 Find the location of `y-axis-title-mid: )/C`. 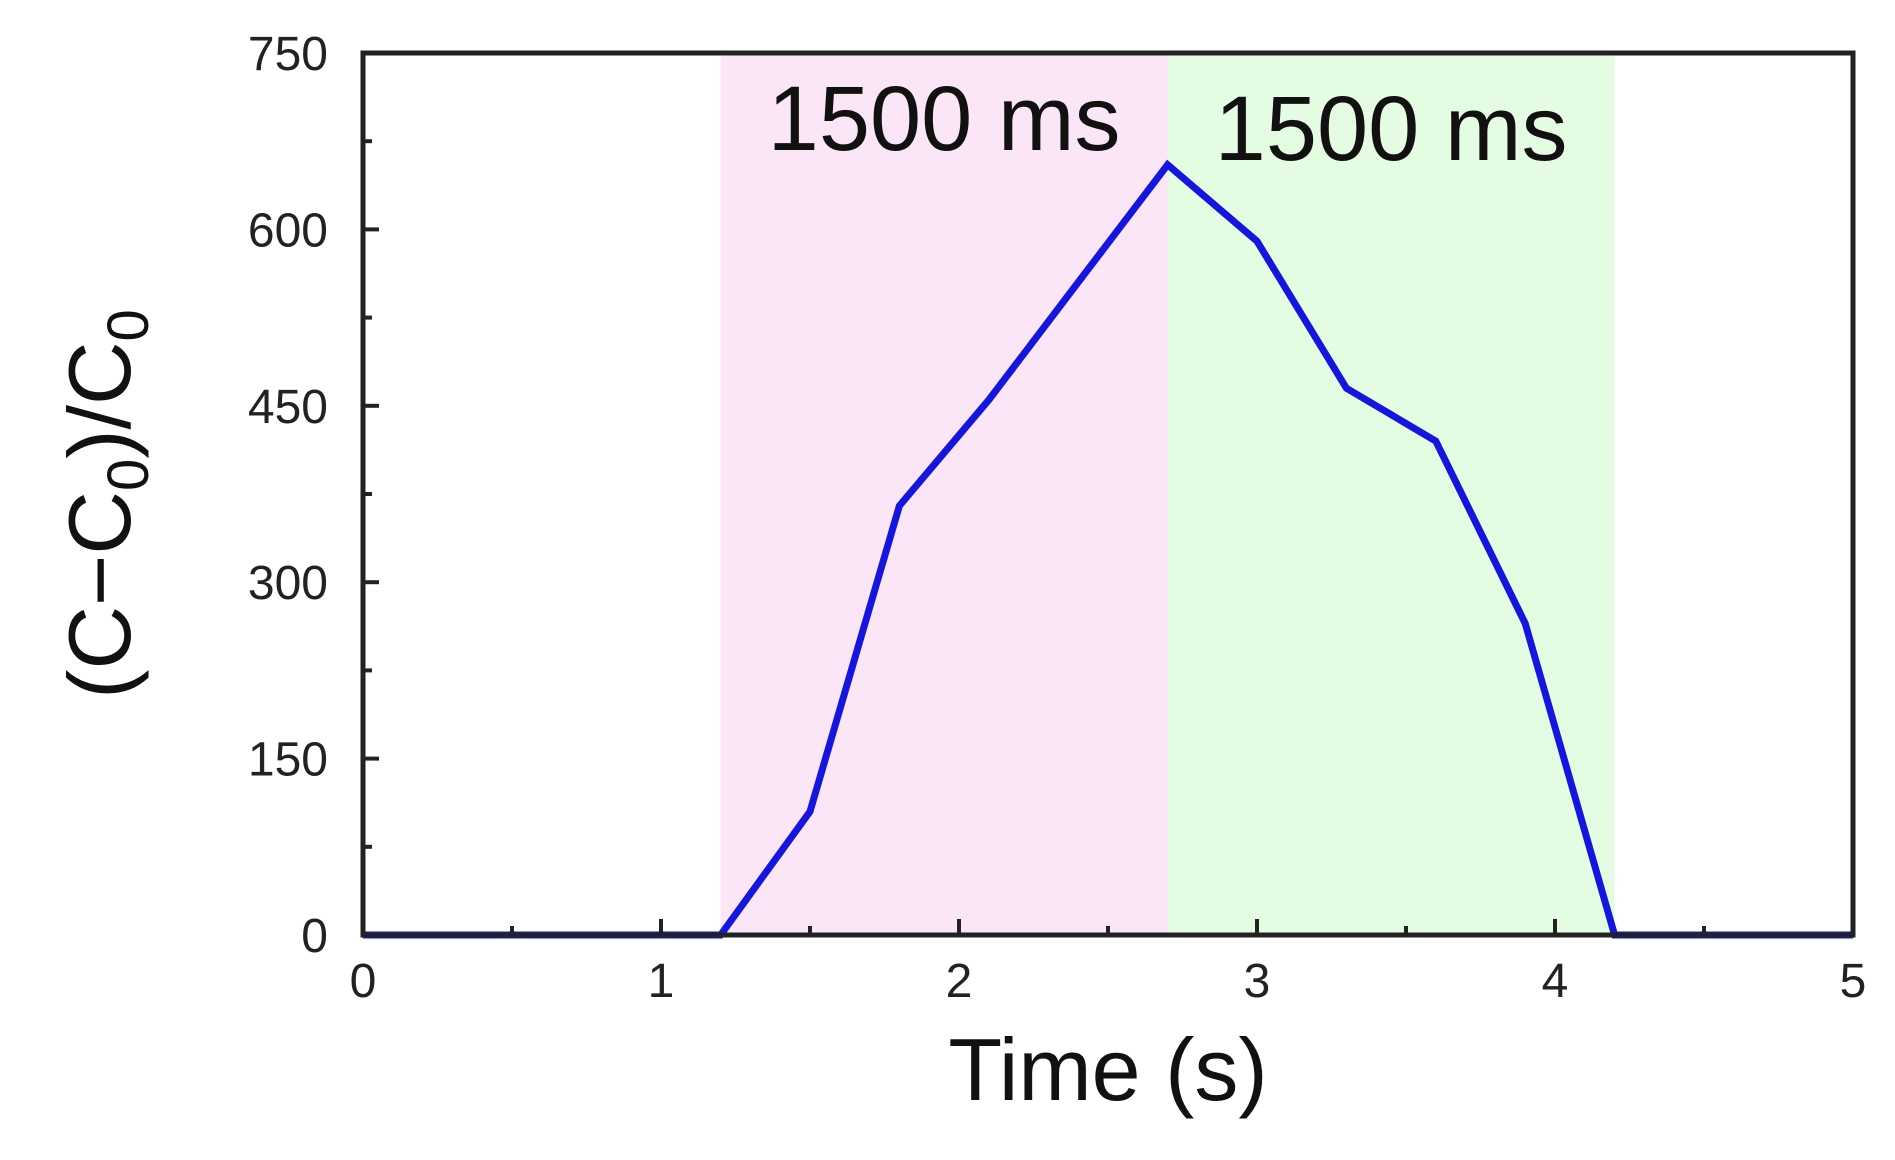

y-axis-title-mid: )/C is located at coordinates (99, 399).